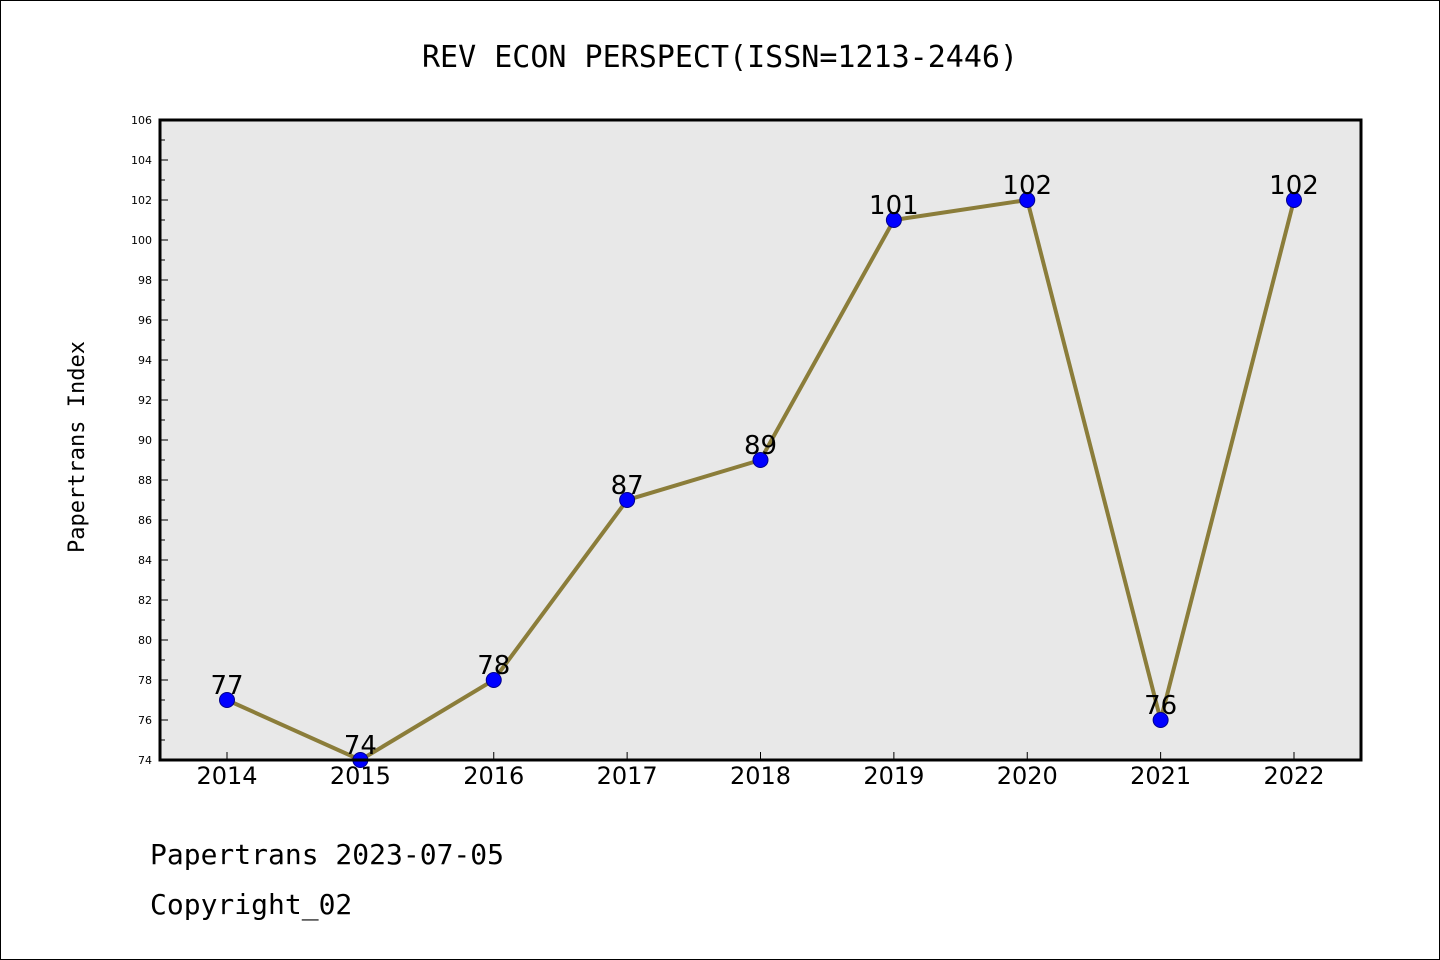 The width and height of the screenshot is (1440, 960). Describe the element at coordinates (627, 776) in the screenshot. I see `x-tick-label: 2017` at that location.